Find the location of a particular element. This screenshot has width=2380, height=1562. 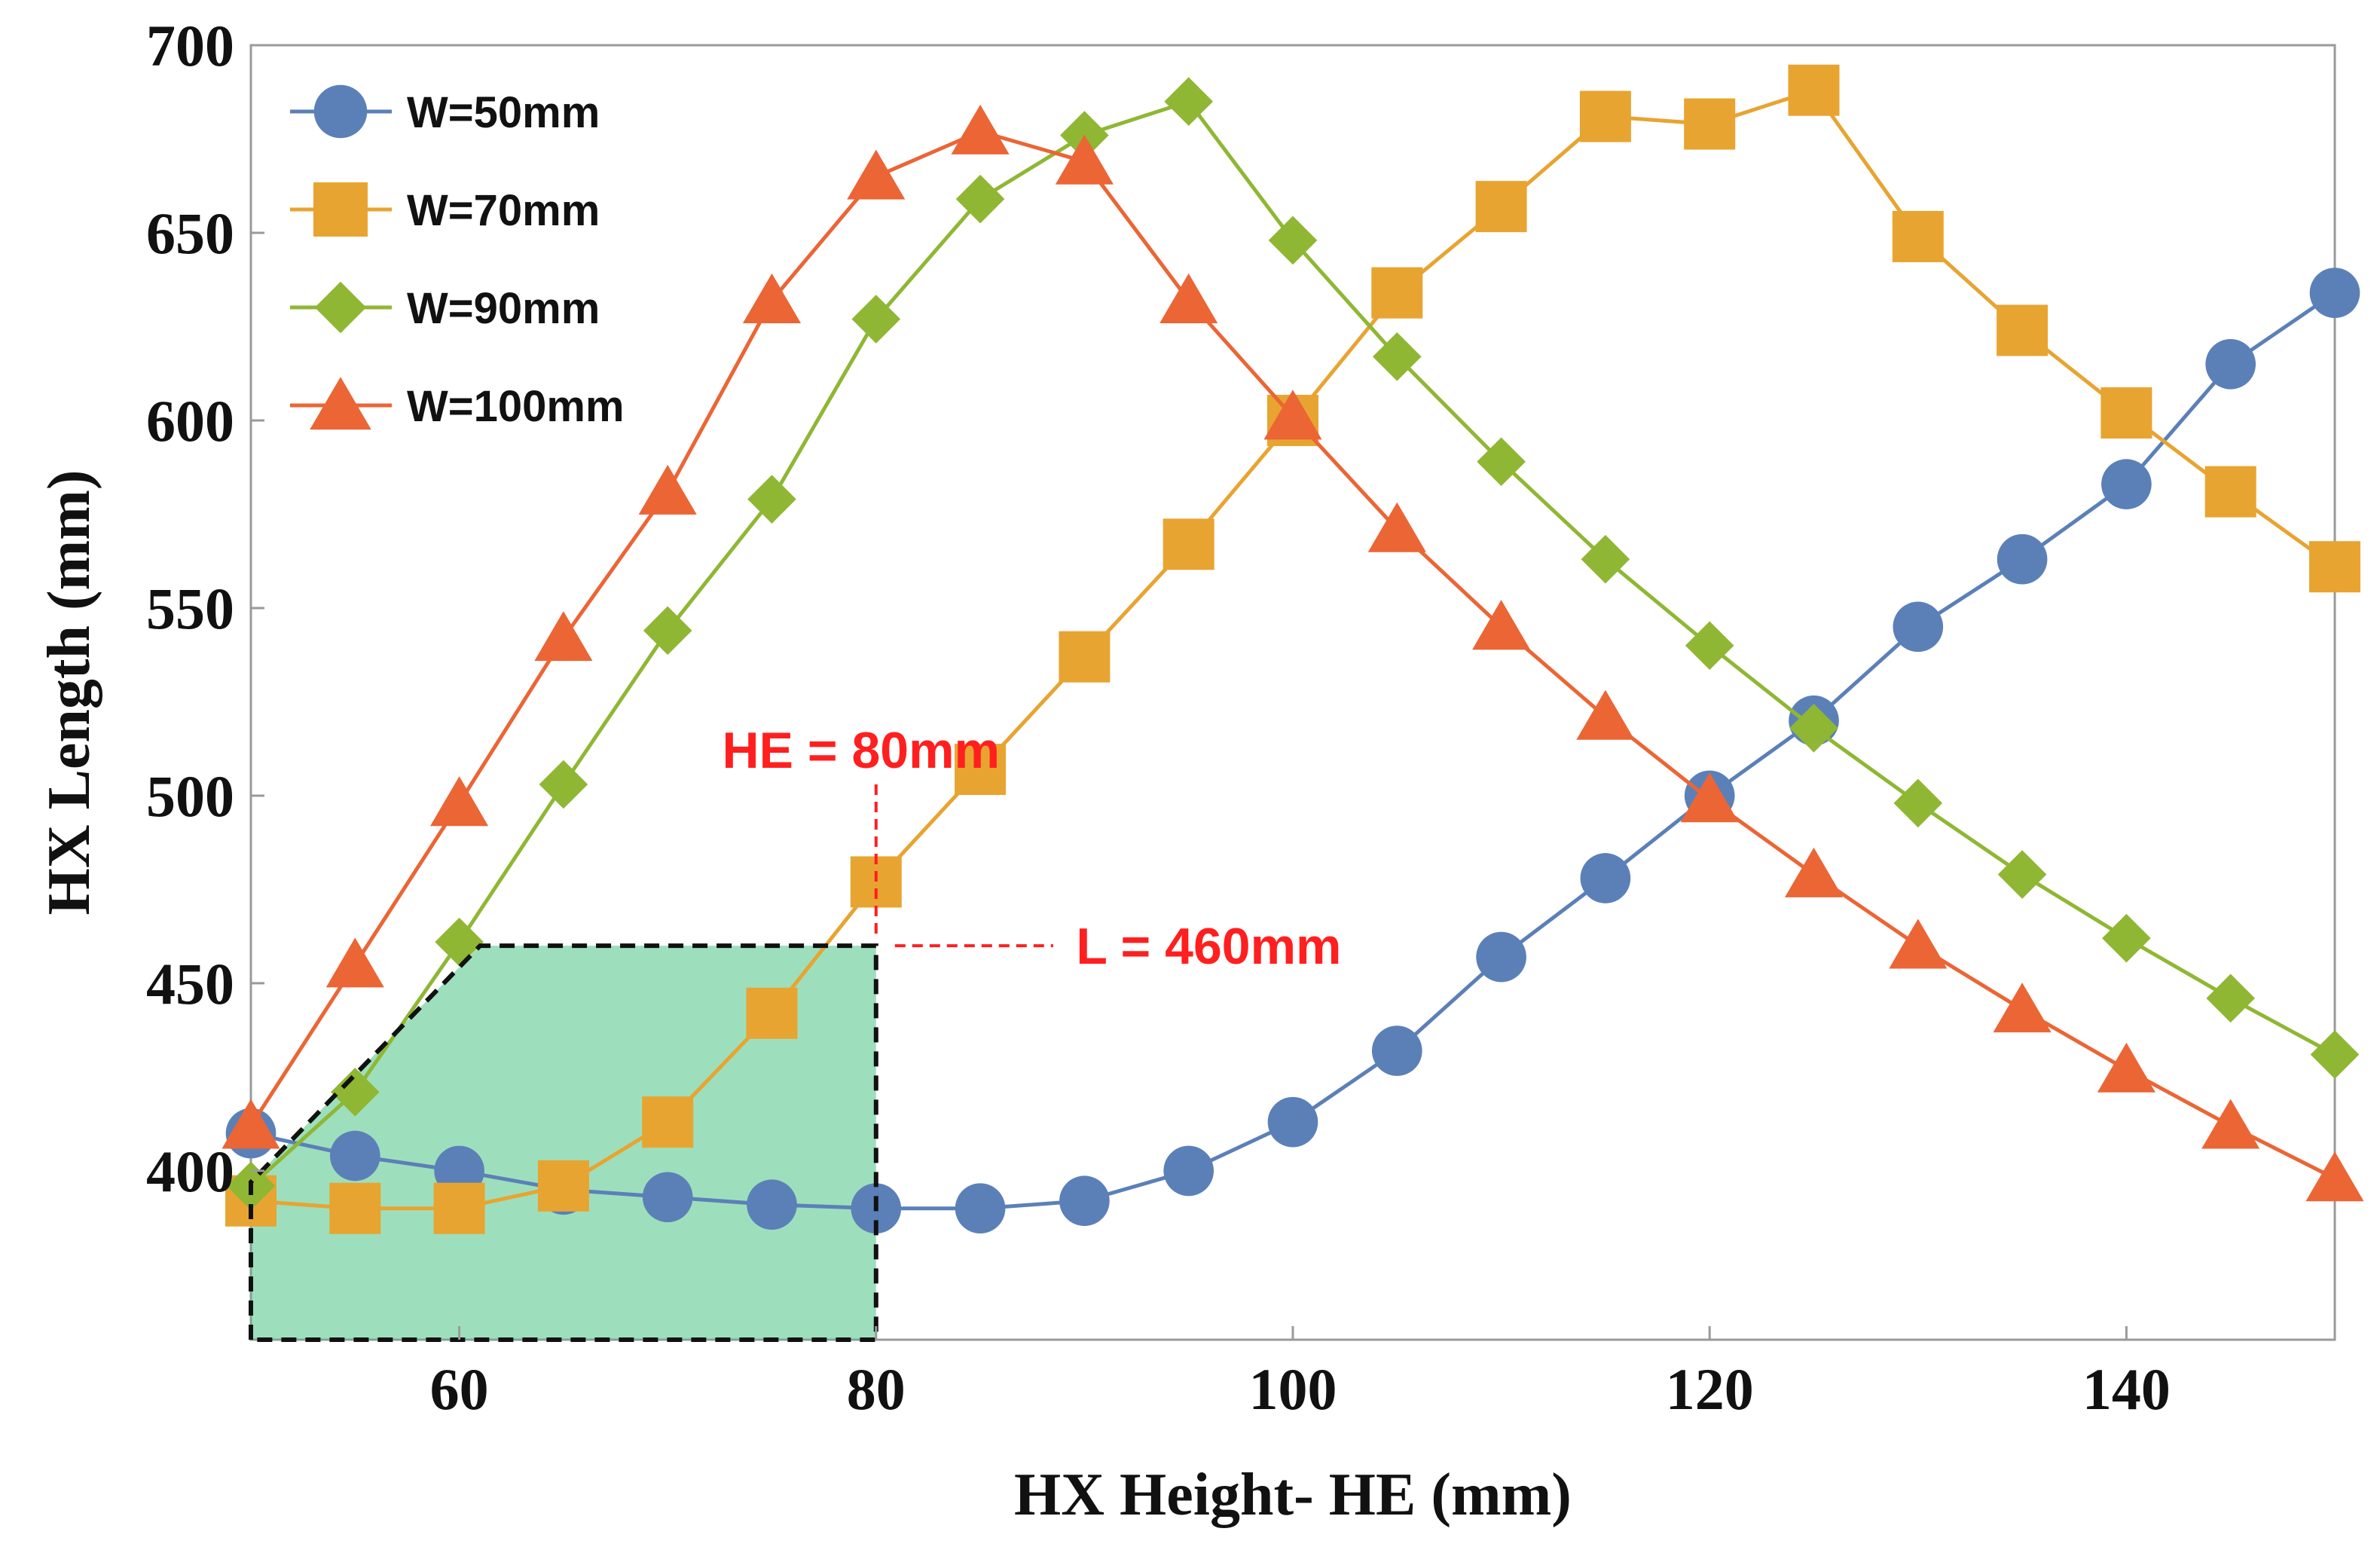

x-tick-label: 60 is located at coordinates (460, 1389).